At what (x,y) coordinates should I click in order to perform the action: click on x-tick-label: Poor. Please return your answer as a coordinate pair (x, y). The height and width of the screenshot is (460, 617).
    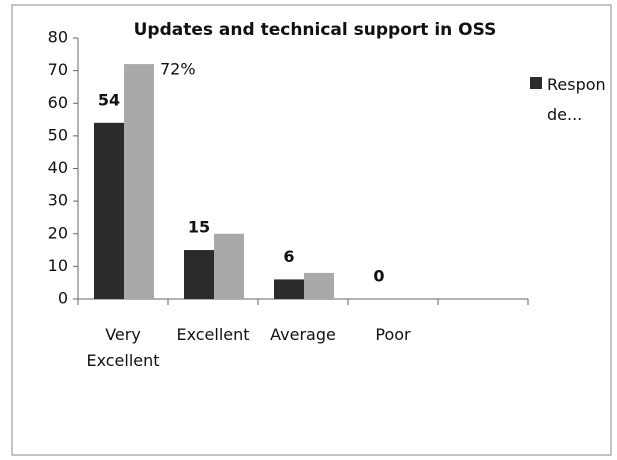
    Looking at the image, I should click on (393, 334).